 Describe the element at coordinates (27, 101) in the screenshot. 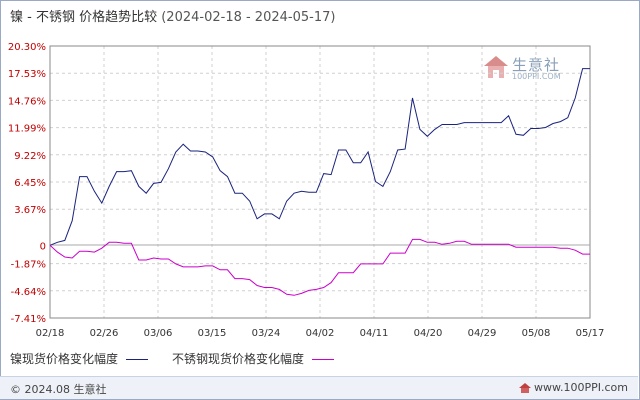

I see `y-tick-label: 14.76%` at that location.